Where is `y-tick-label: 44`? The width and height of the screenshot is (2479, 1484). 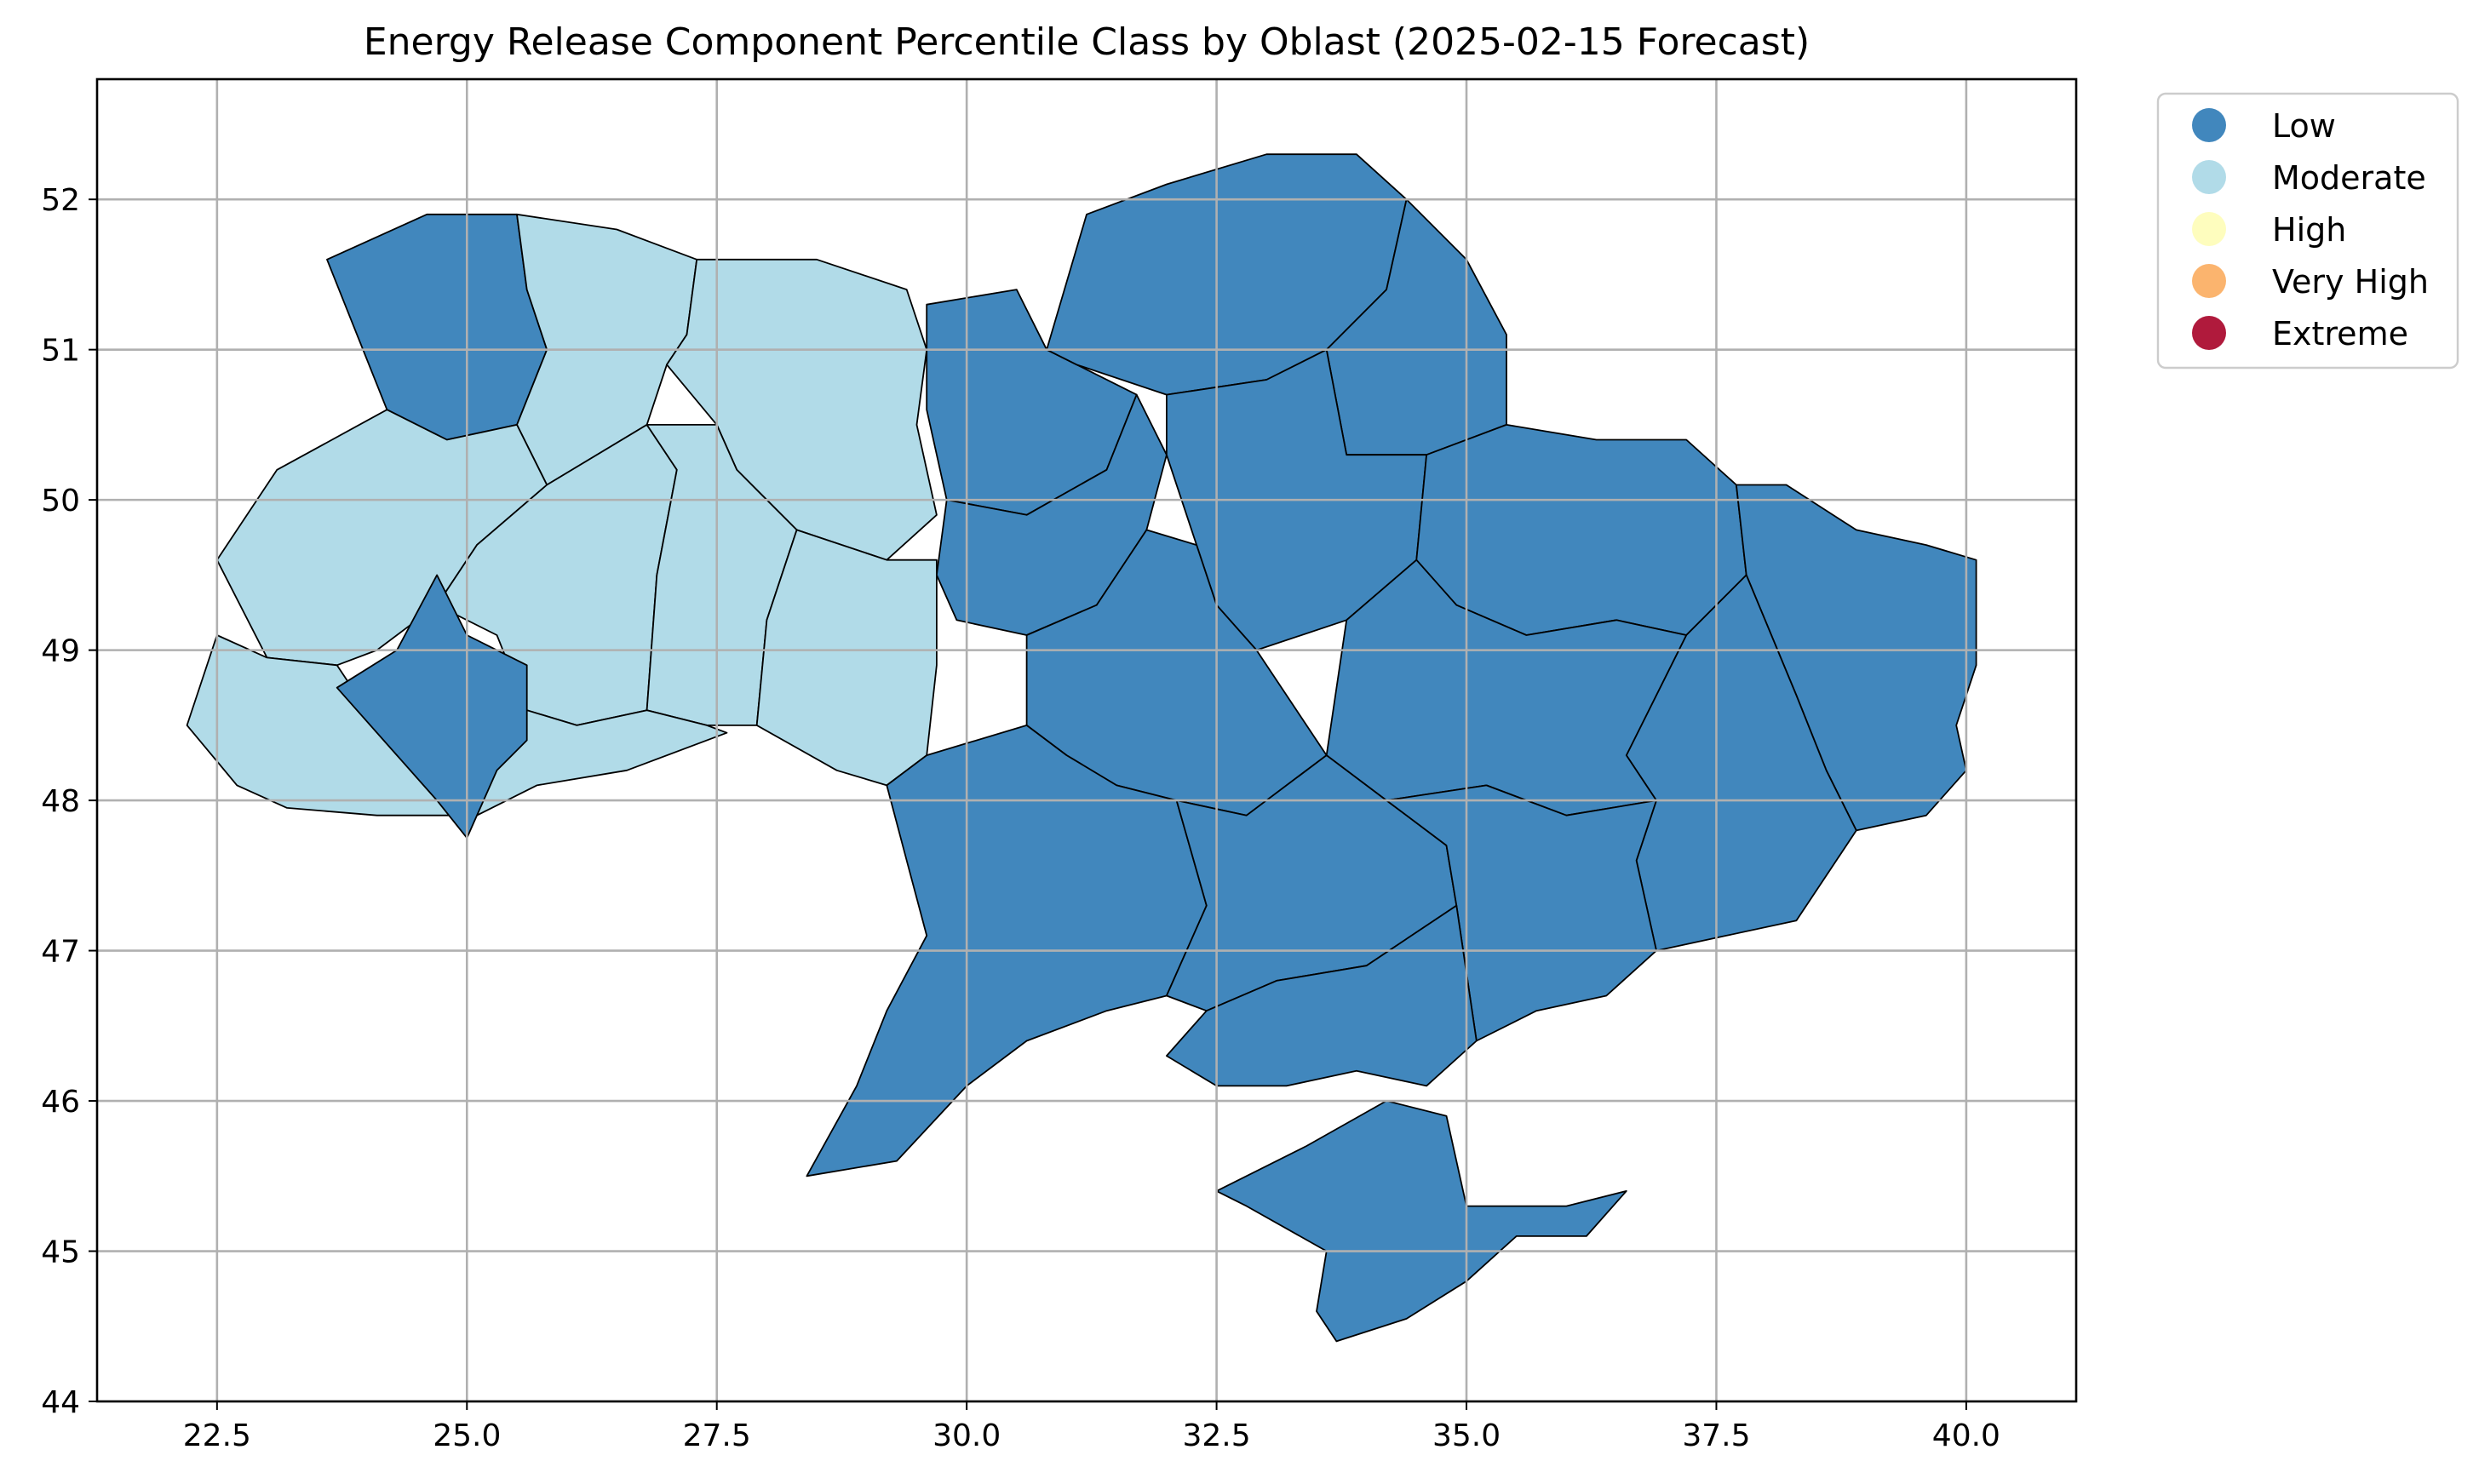 y-tick-label: 44 is located at coordinates (60, 1402).